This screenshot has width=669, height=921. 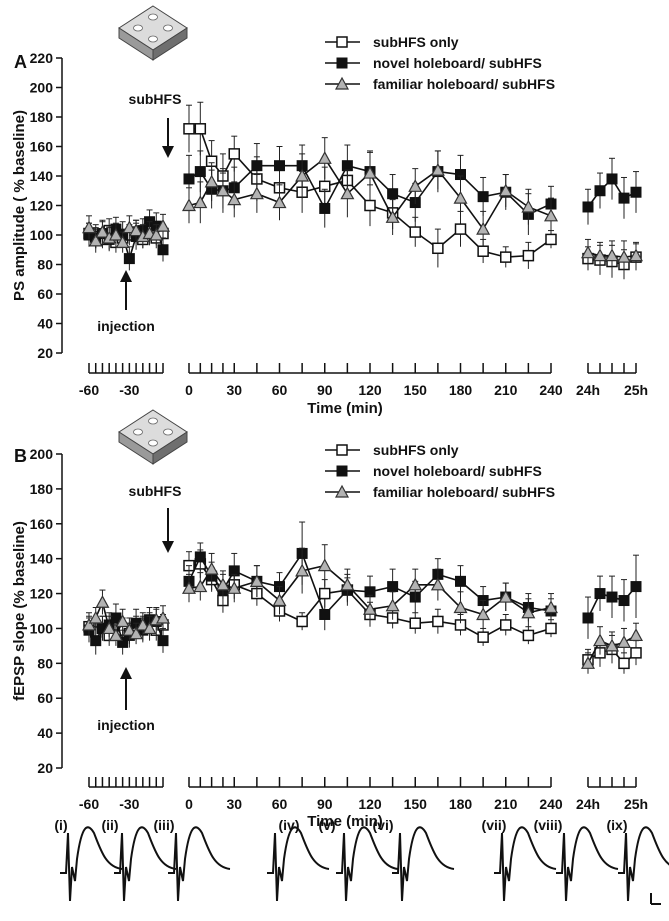 I want to click on y-tick-label: 180, so click(x=42, y=489).